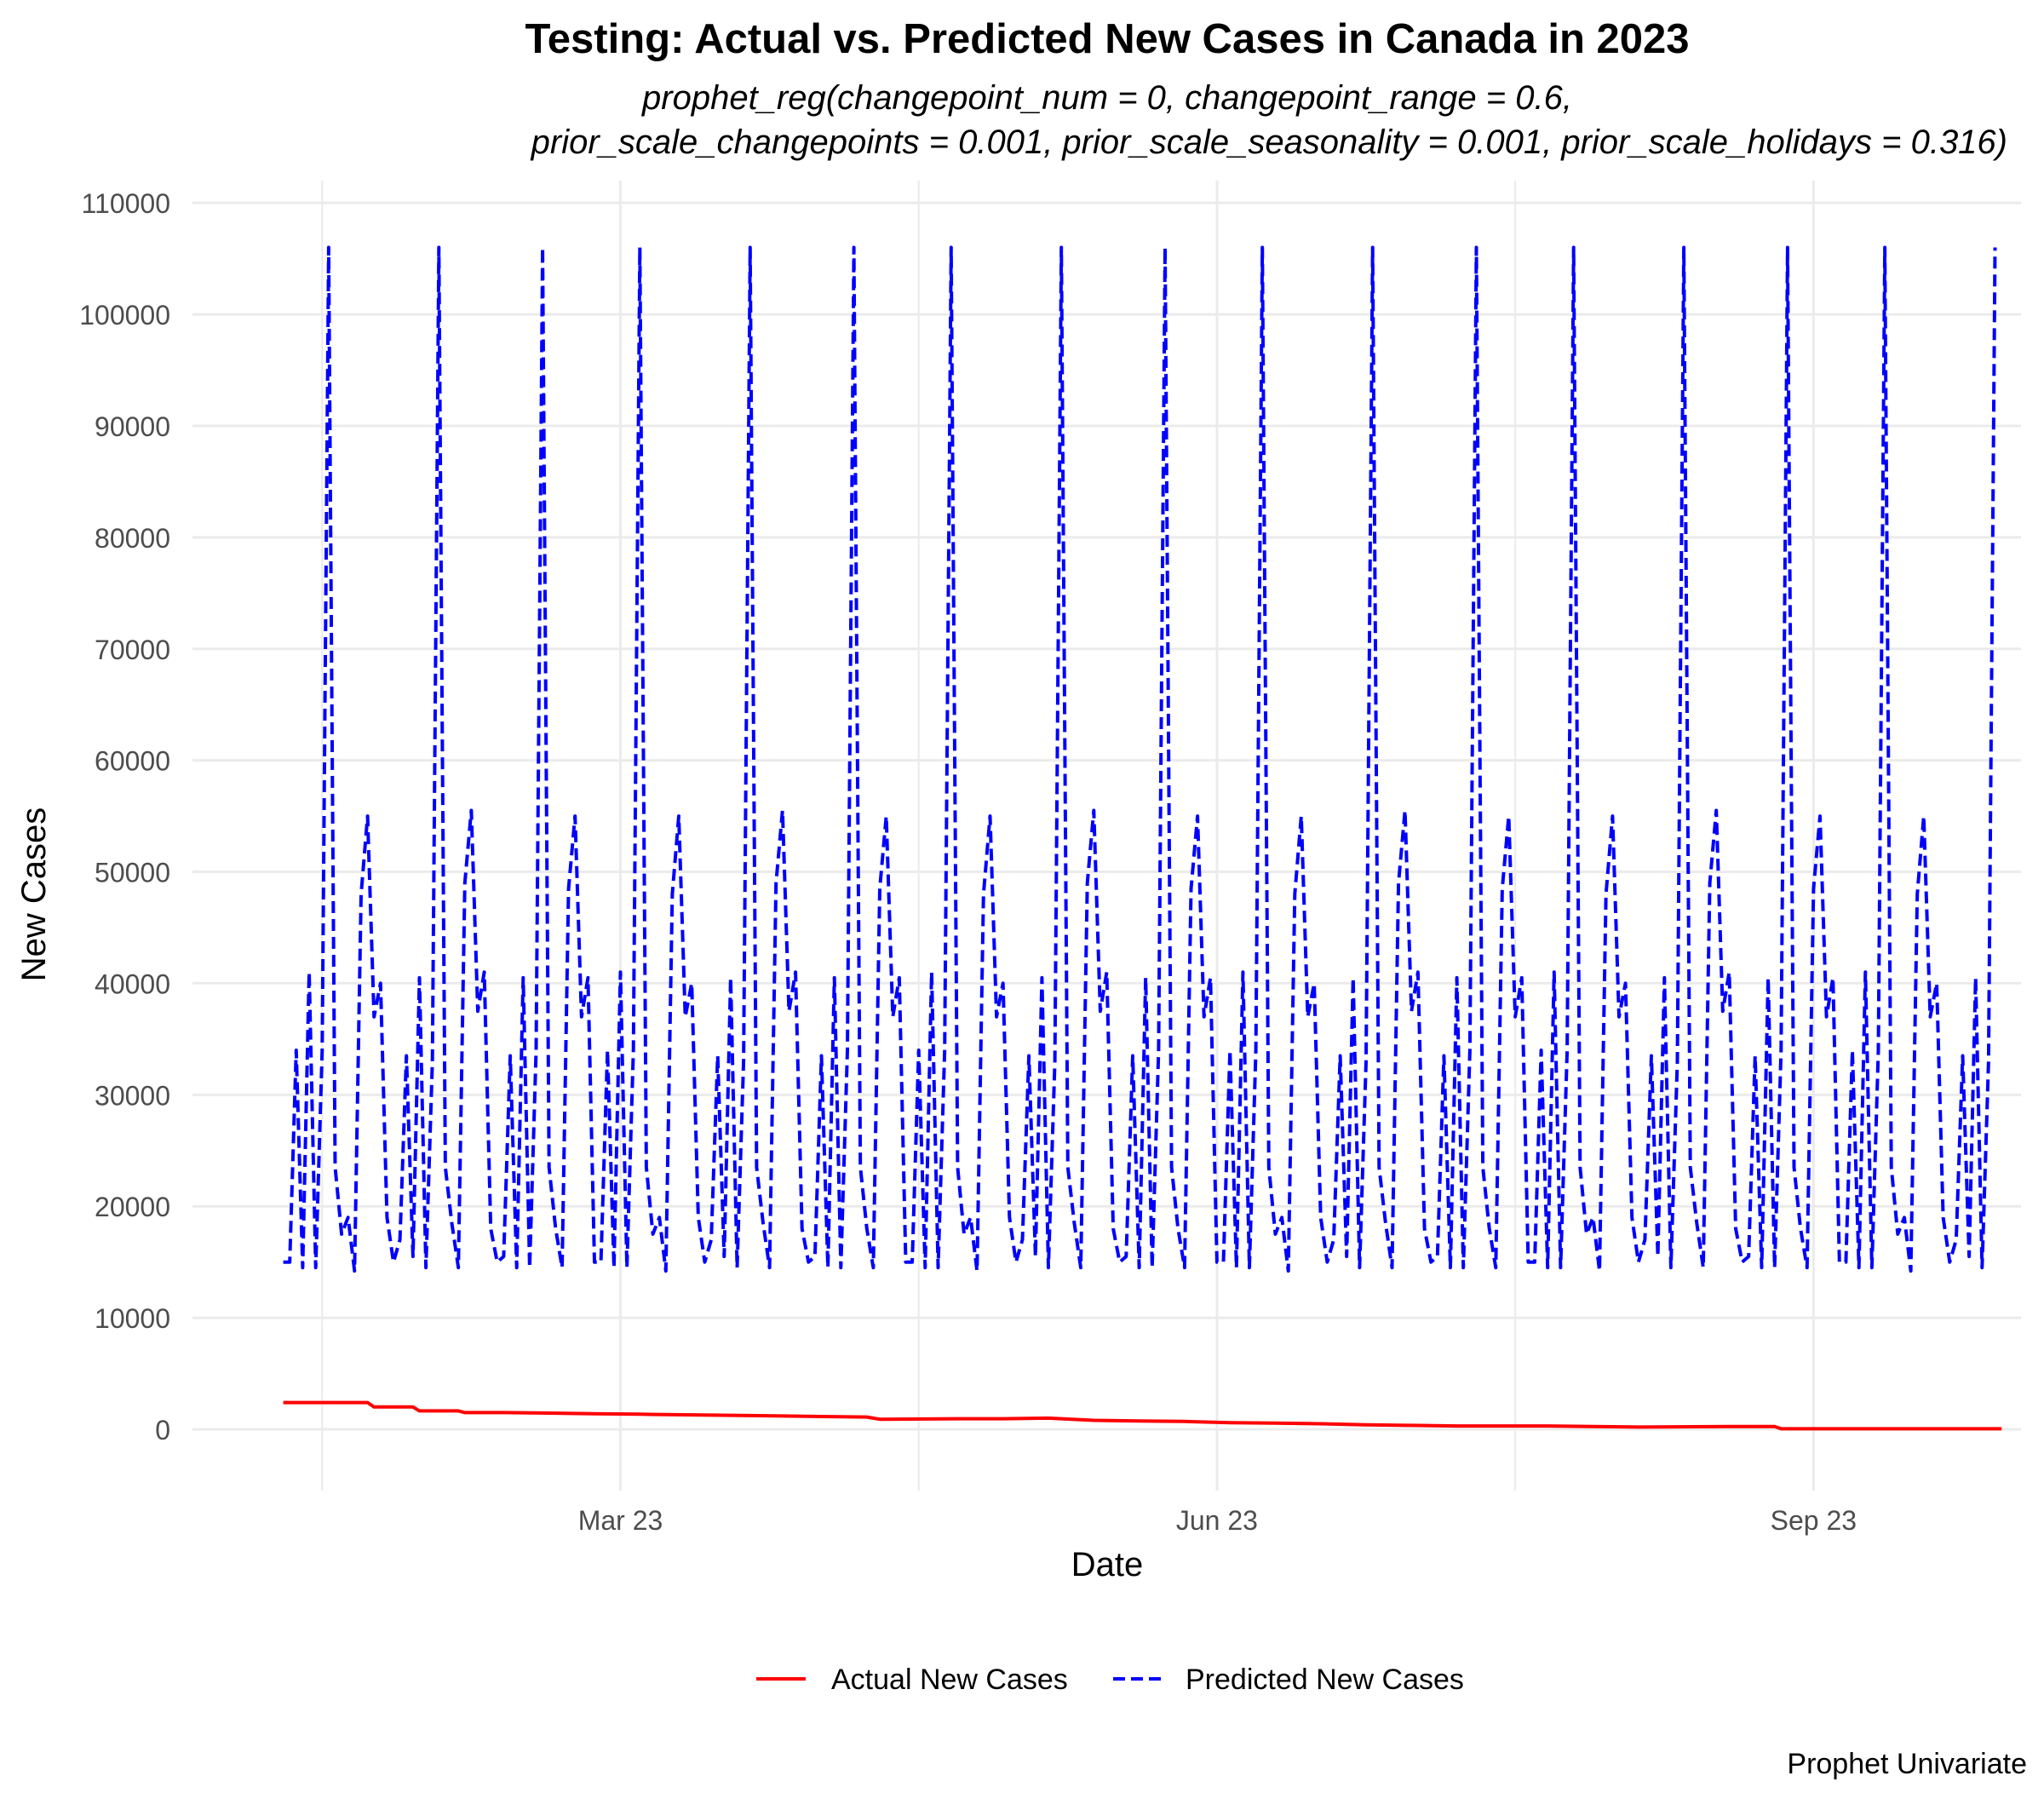 The height and width of the screenshot is (1793, 2044). Describe the element at coordinates (949, 1680) in the screenshot. I see `legend-label-actual-new-cases: Actual New Cases` at that location.